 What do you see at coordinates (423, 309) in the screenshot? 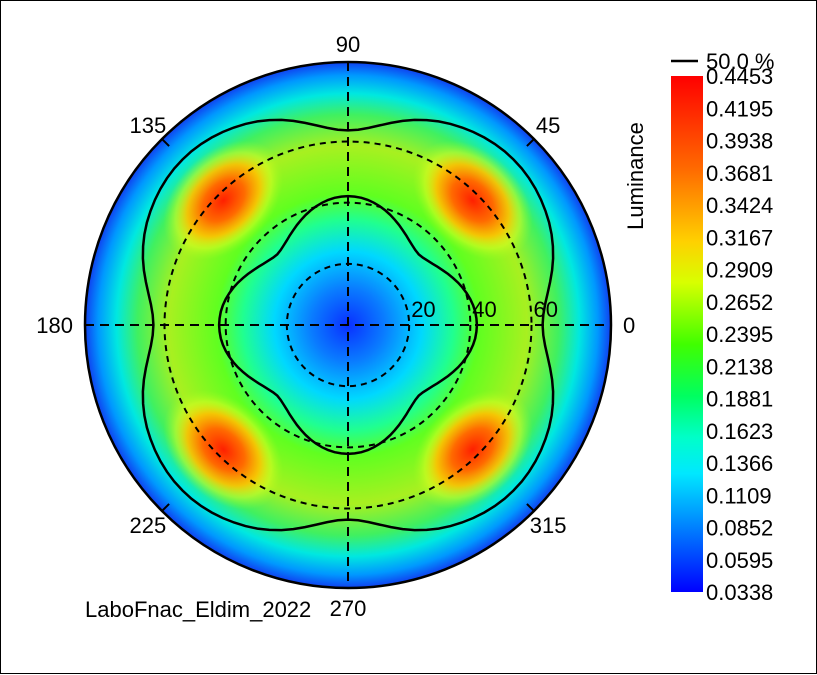
I see `radius-label-20: 20` at bounding box center [423, 309].